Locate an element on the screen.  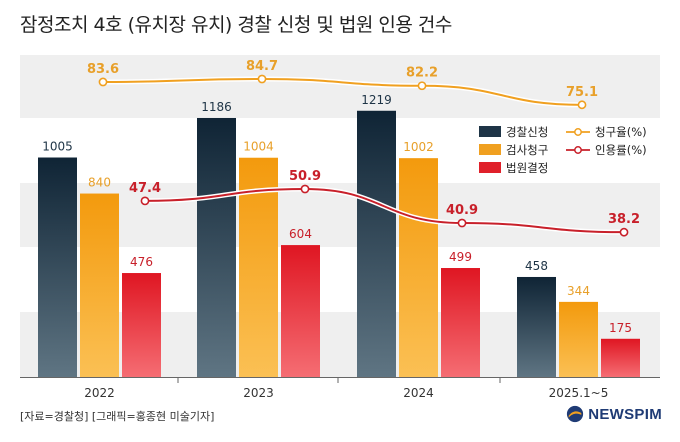
grid-band is located at coordinates (340, 86).